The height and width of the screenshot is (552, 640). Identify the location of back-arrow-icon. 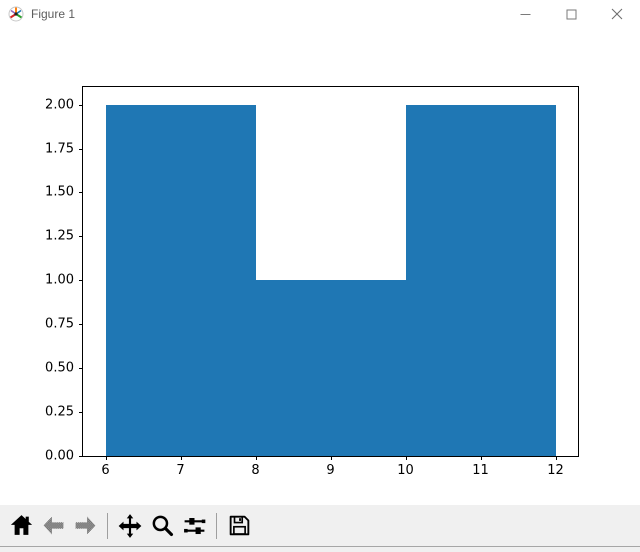
(53, 525).